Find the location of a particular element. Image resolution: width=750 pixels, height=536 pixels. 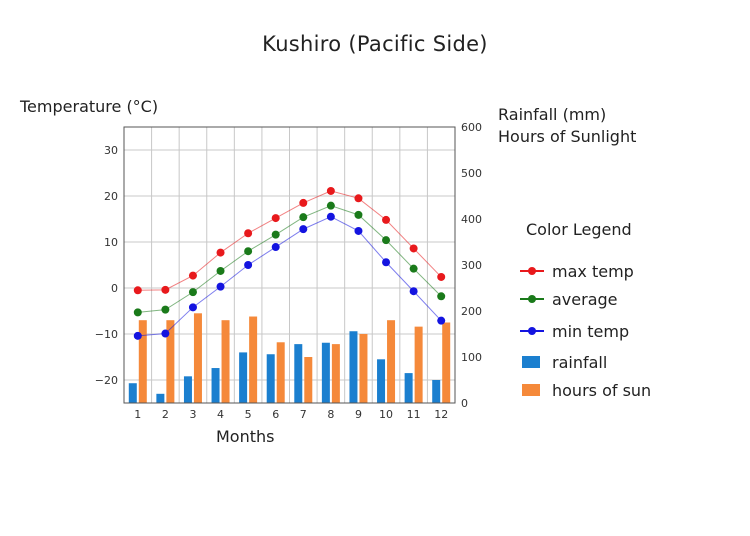

legend-label: max temp is located at coordinates (593, 271).